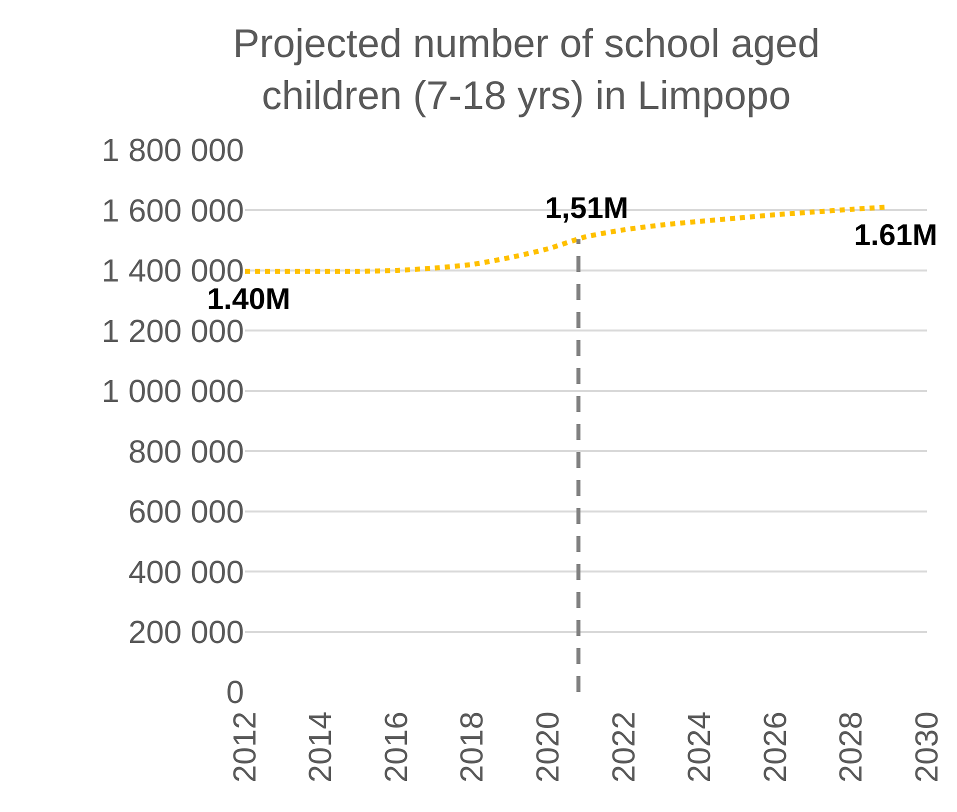  Describe the element at coordinates (186, 632) in the screenshot. I see `y-tick-label: 200 000` at that location.